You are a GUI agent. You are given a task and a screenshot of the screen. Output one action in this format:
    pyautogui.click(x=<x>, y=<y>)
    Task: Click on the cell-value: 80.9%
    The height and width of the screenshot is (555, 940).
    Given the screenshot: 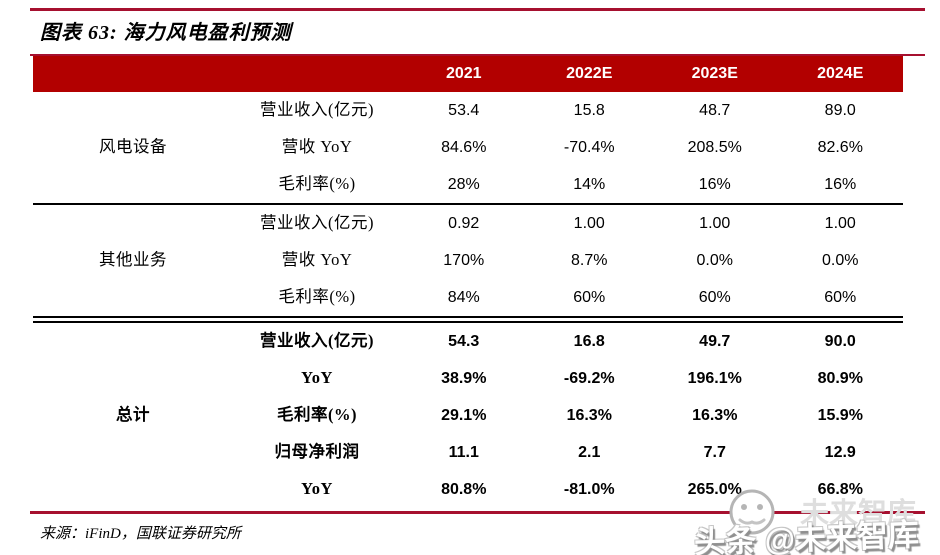 What is the action you would take?
    pyautogui.click(x=840, y=378)
    